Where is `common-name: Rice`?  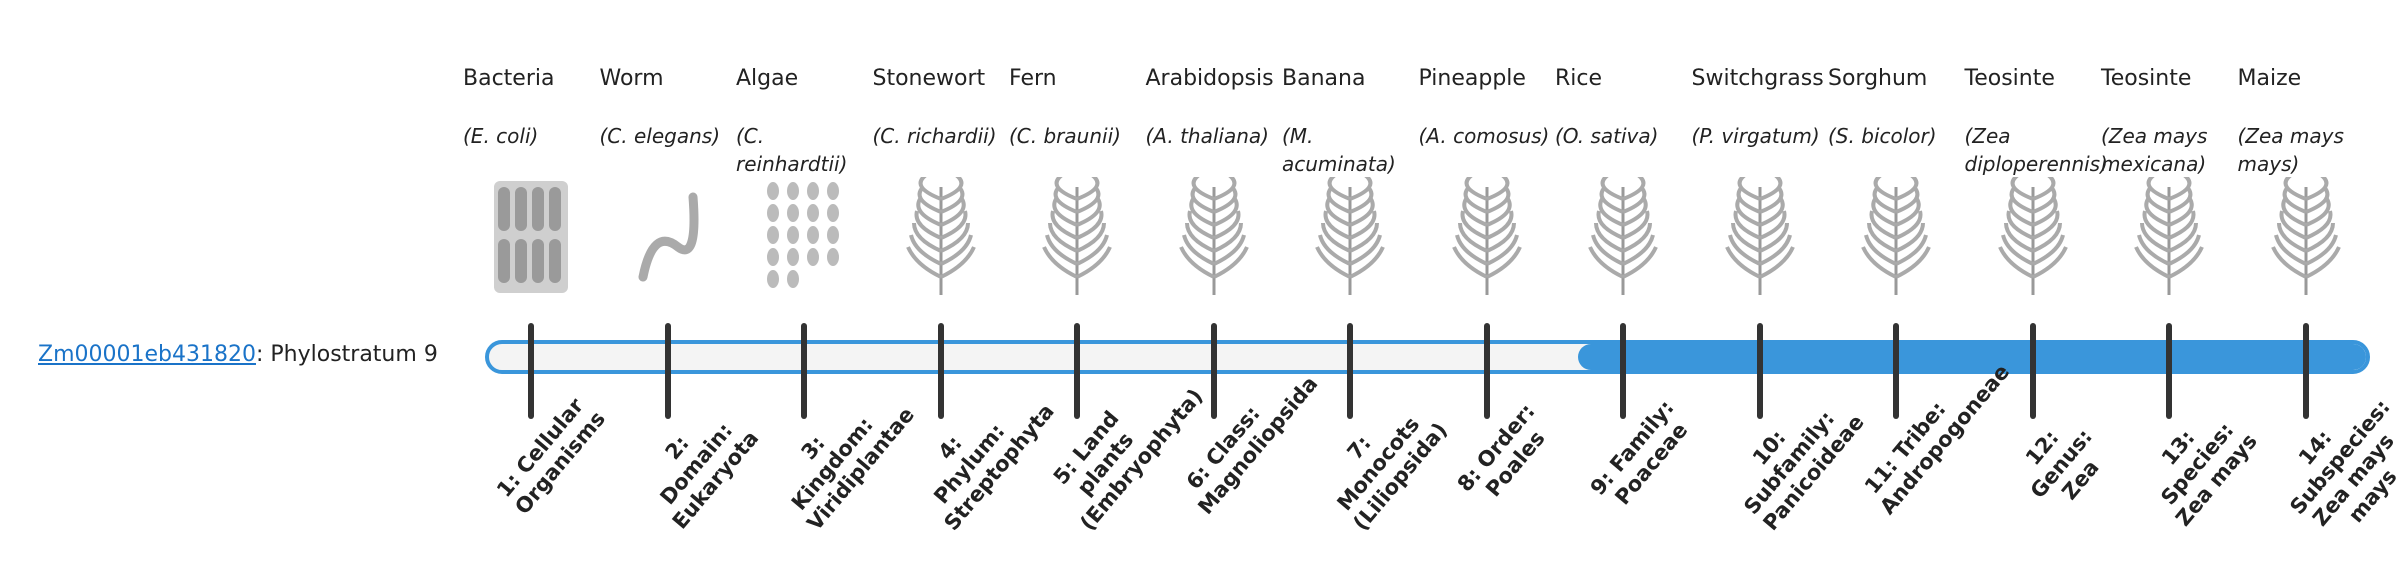
common-name: Rice is located at coordinates (1579, 78).